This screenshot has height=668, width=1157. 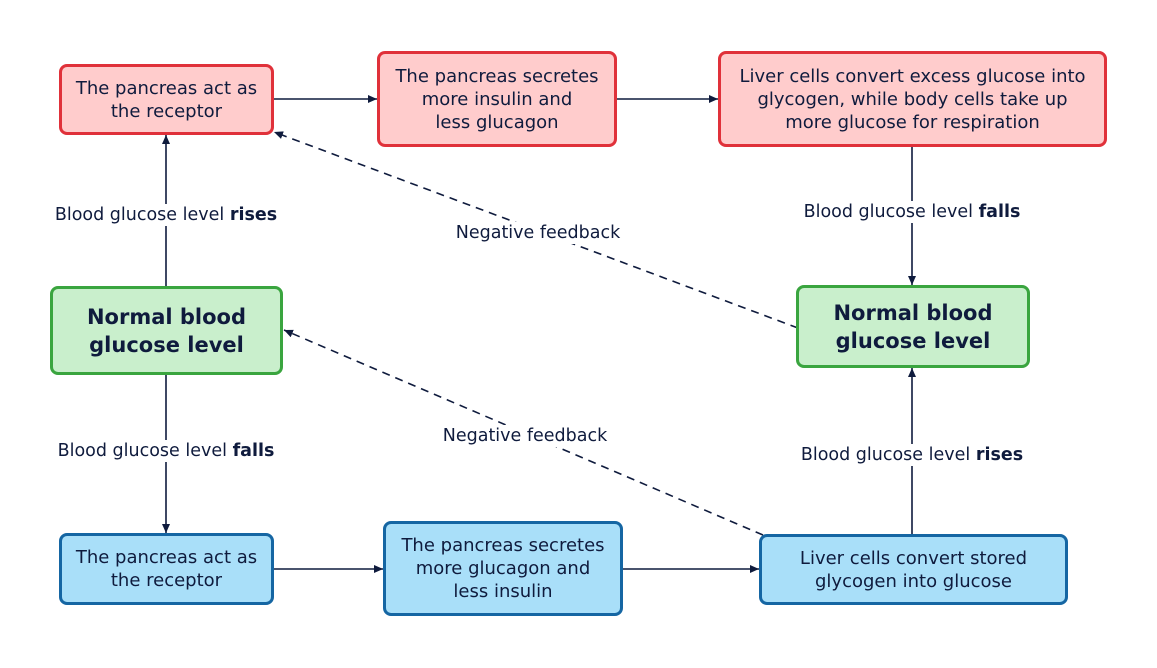 What do you see at coordinates (891, 212) in the screenshot?
I see `label-right-falls-prefix: Blood glucose level` at bounding box center [891, 212].